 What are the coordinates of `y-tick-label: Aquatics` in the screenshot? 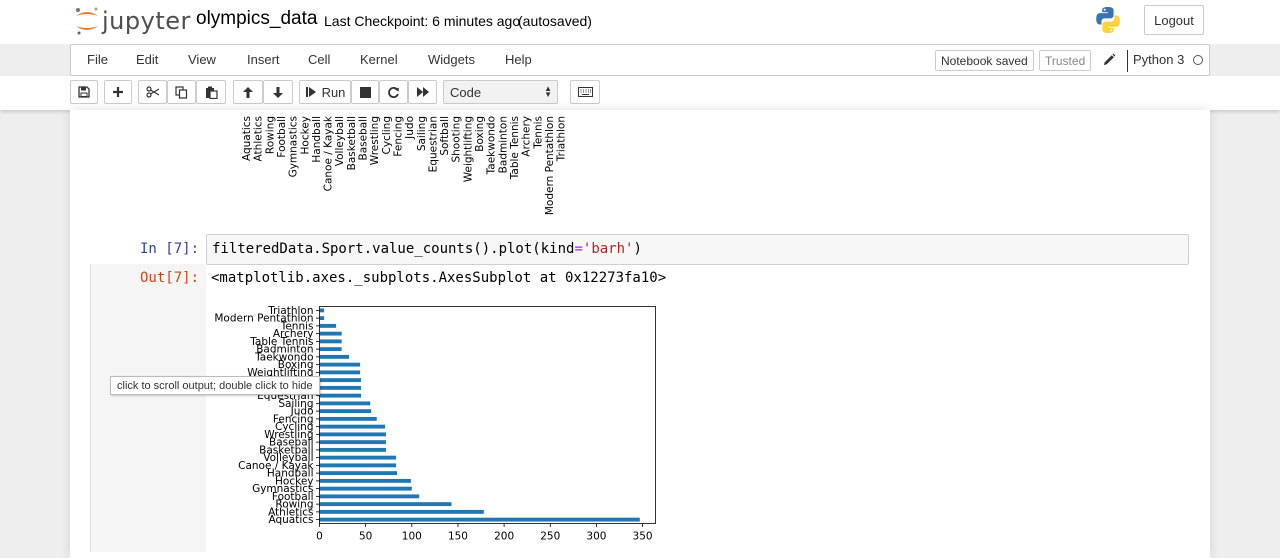 It's located at (290, 520).